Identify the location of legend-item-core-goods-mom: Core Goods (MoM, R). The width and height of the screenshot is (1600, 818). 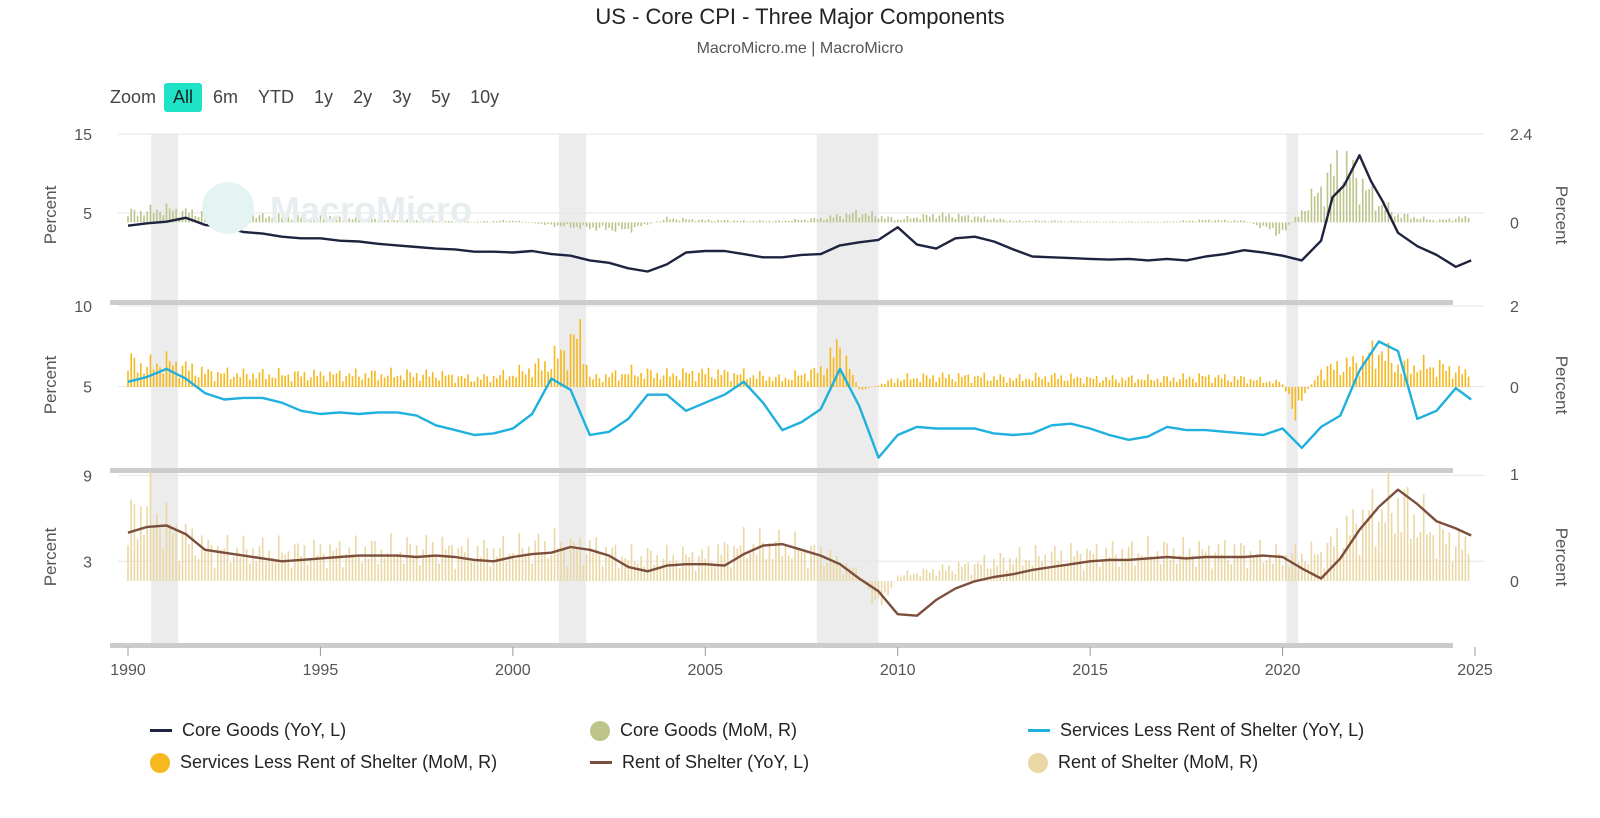
(693, 730).